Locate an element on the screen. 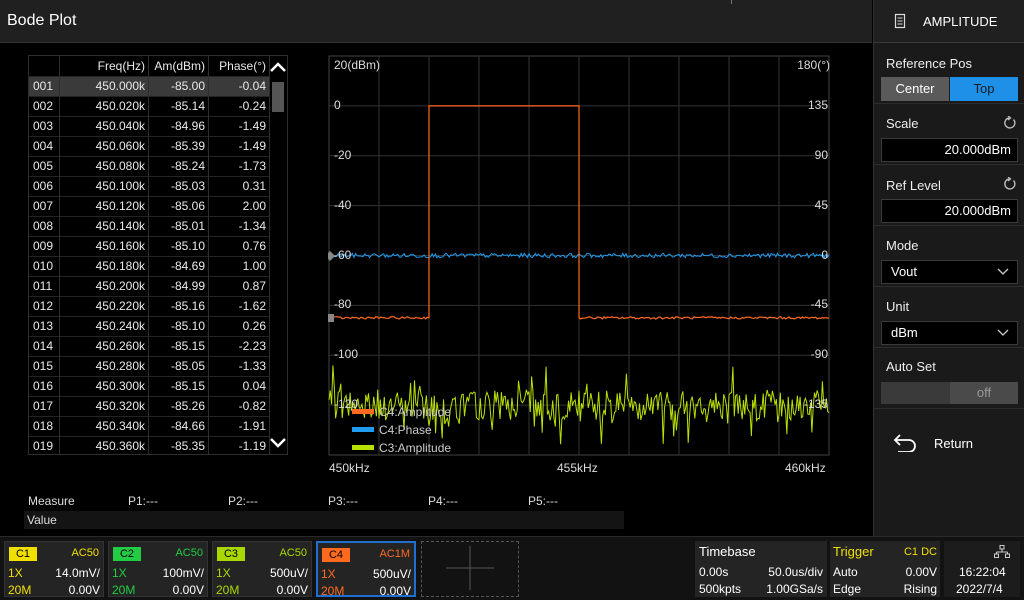  reference-pos-top-option: Top is located at coordinates (984, 89).